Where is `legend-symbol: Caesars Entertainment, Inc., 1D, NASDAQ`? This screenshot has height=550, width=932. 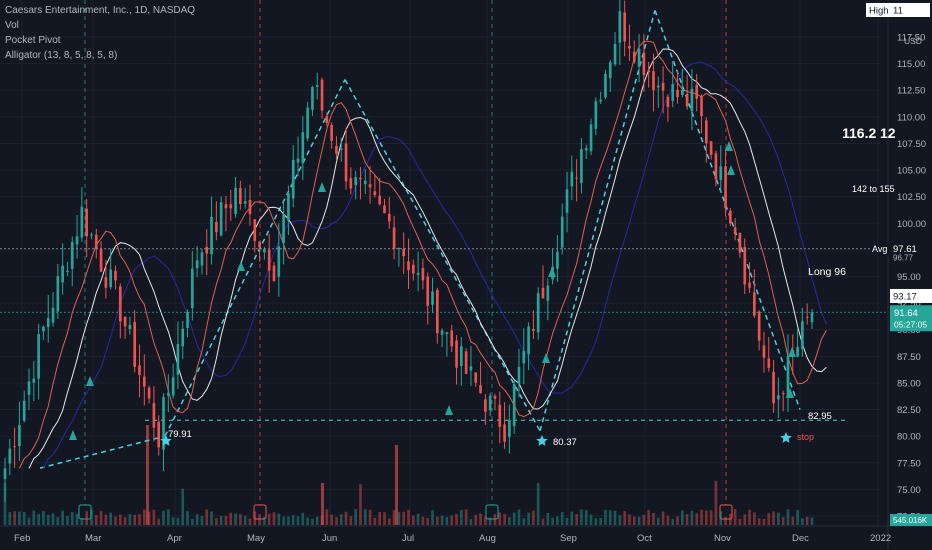 legend-symbol: Caesars Entertainment, Inc., 1D, NASDAQ is located at coordinates (100, 10).